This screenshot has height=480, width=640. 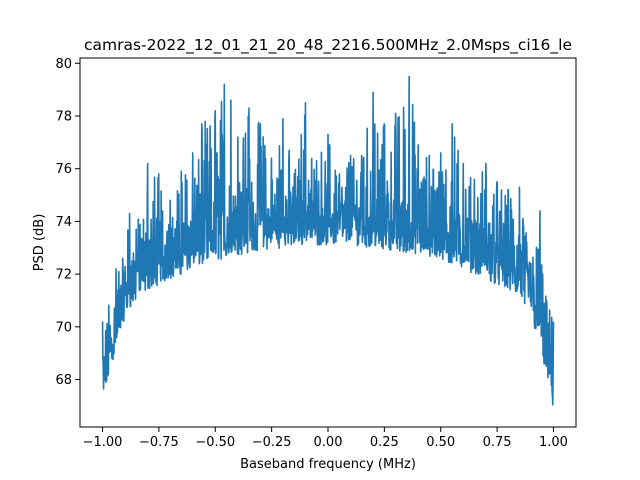 I want to click on y-tick-label: 70, so click(x=63, y=327).